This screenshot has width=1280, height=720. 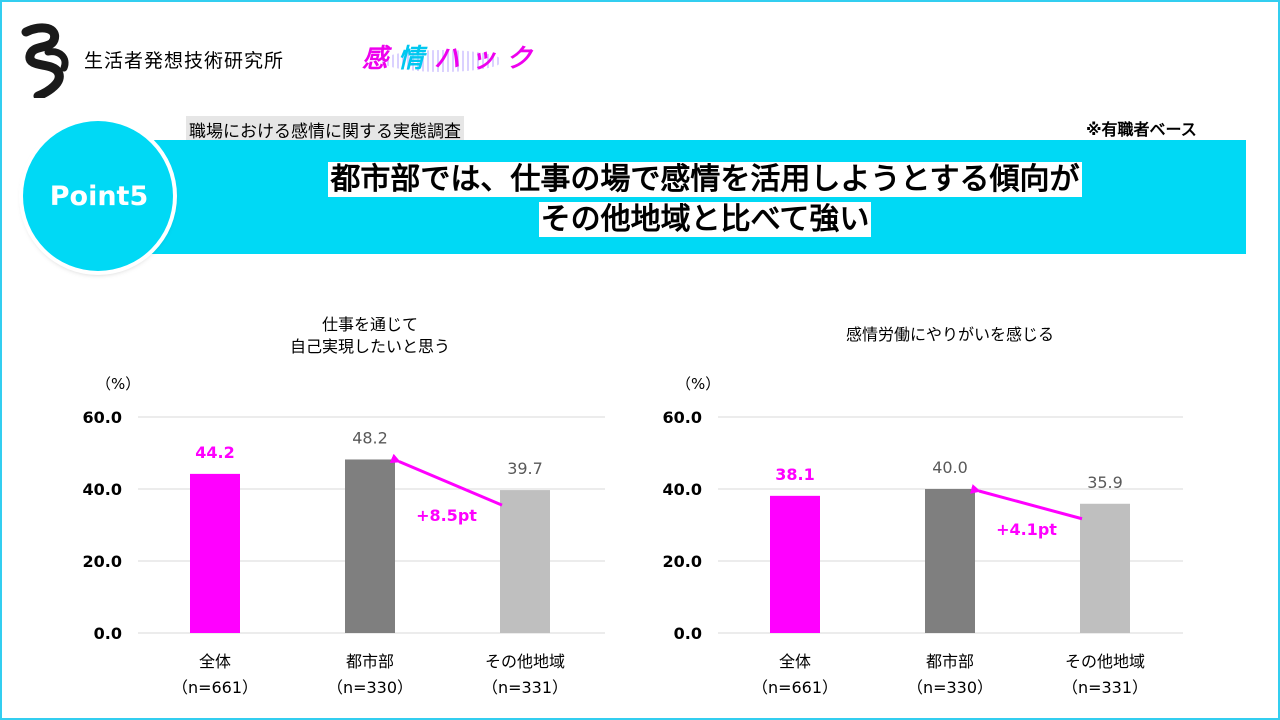 I want to click on brand-char-1: 感, so click(x=380, y=59).